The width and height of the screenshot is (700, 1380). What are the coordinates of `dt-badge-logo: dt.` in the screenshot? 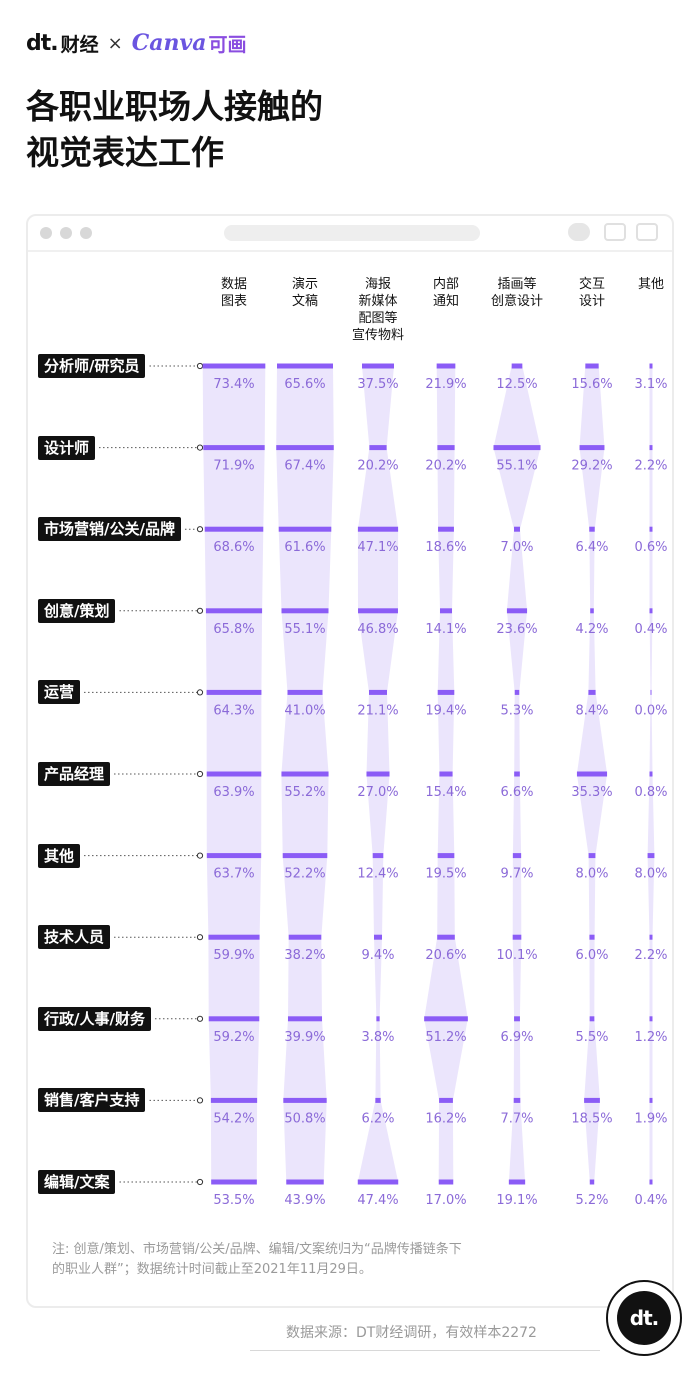 It's located at (644, 1318).